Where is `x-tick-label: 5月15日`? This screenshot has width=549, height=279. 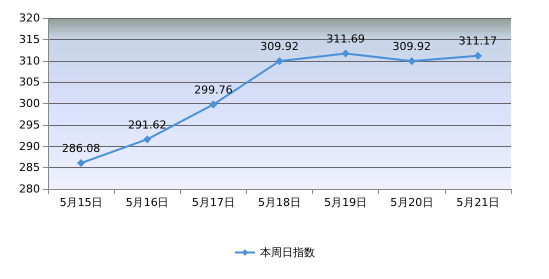
x-tick-label: 5月15日 is located at coordinates (81, 202).